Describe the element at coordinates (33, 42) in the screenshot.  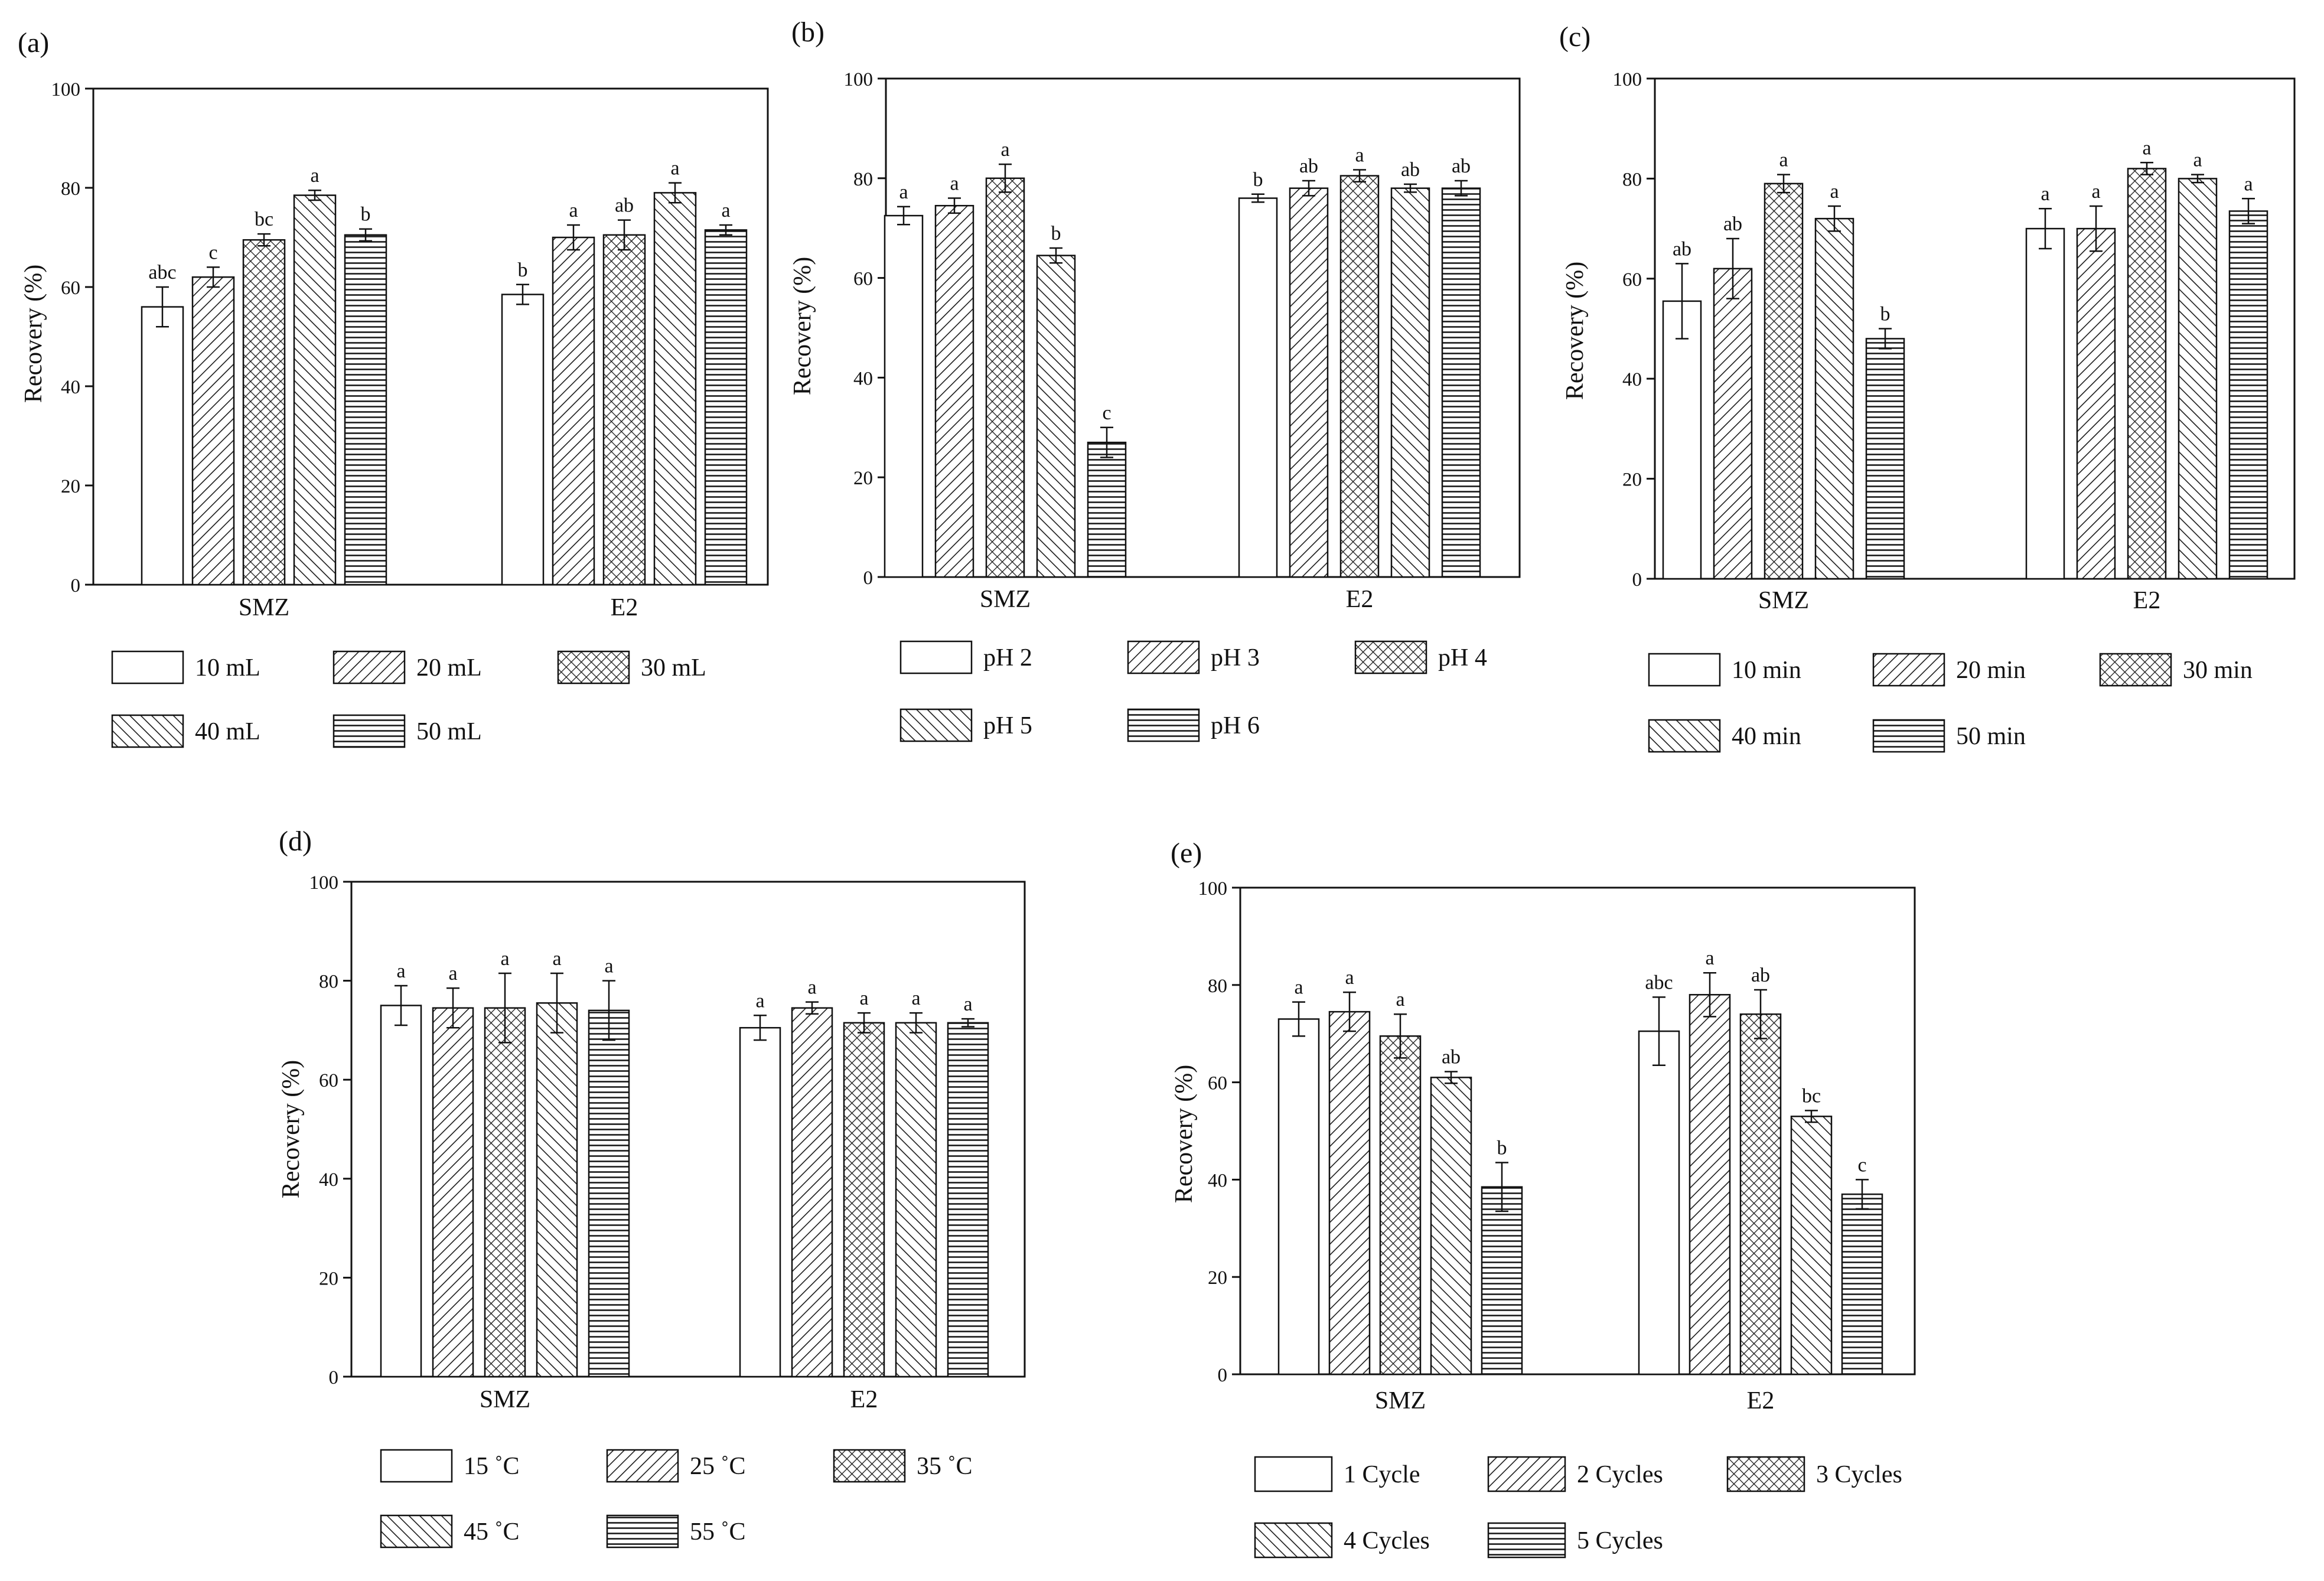
I see `panel-label: (a)` at that location.